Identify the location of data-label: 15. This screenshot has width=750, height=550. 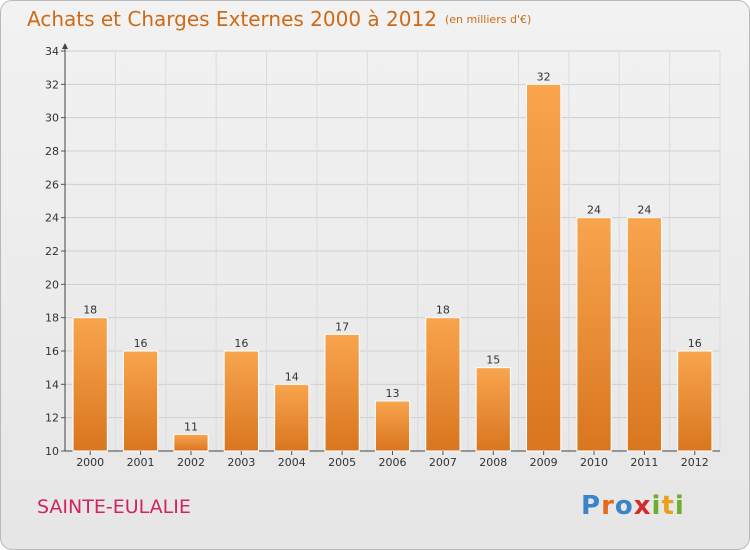
(493, 360).